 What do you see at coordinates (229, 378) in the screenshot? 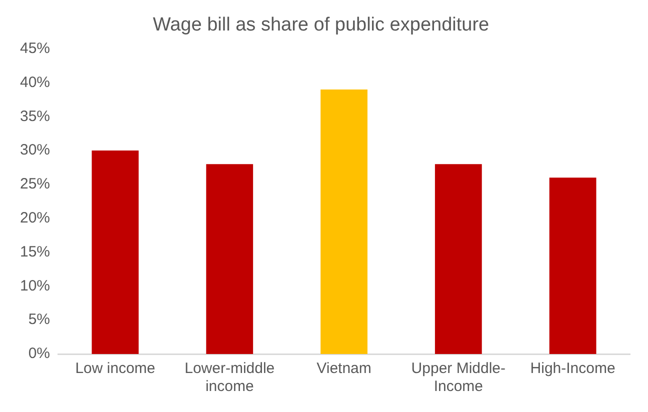
I see `x-tick-label: Lower-middle income` at bounding box center [229, 378].